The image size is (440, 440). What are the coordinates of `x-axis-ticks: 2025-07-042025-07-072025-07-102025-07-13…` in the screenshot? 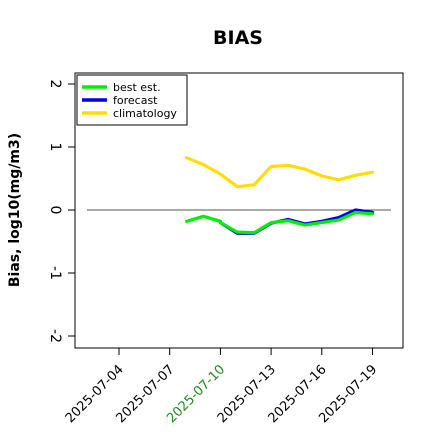 It's located at (221, 387).